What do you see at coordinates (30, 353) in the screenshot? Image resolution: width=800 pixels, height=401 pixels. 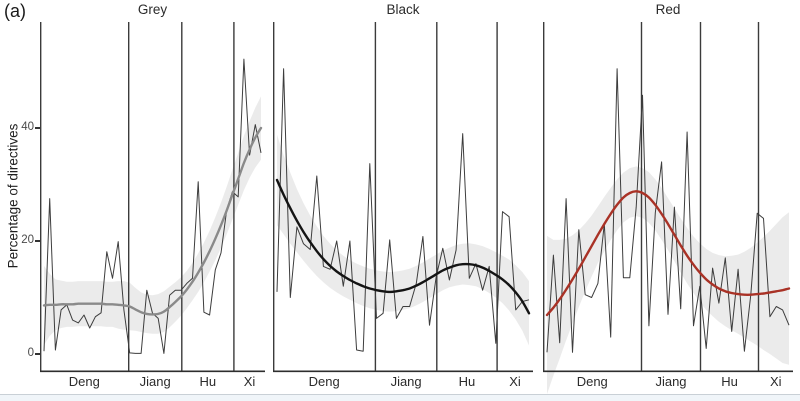 I see `y-tick-label: 0` at bounding box center [30, 353].